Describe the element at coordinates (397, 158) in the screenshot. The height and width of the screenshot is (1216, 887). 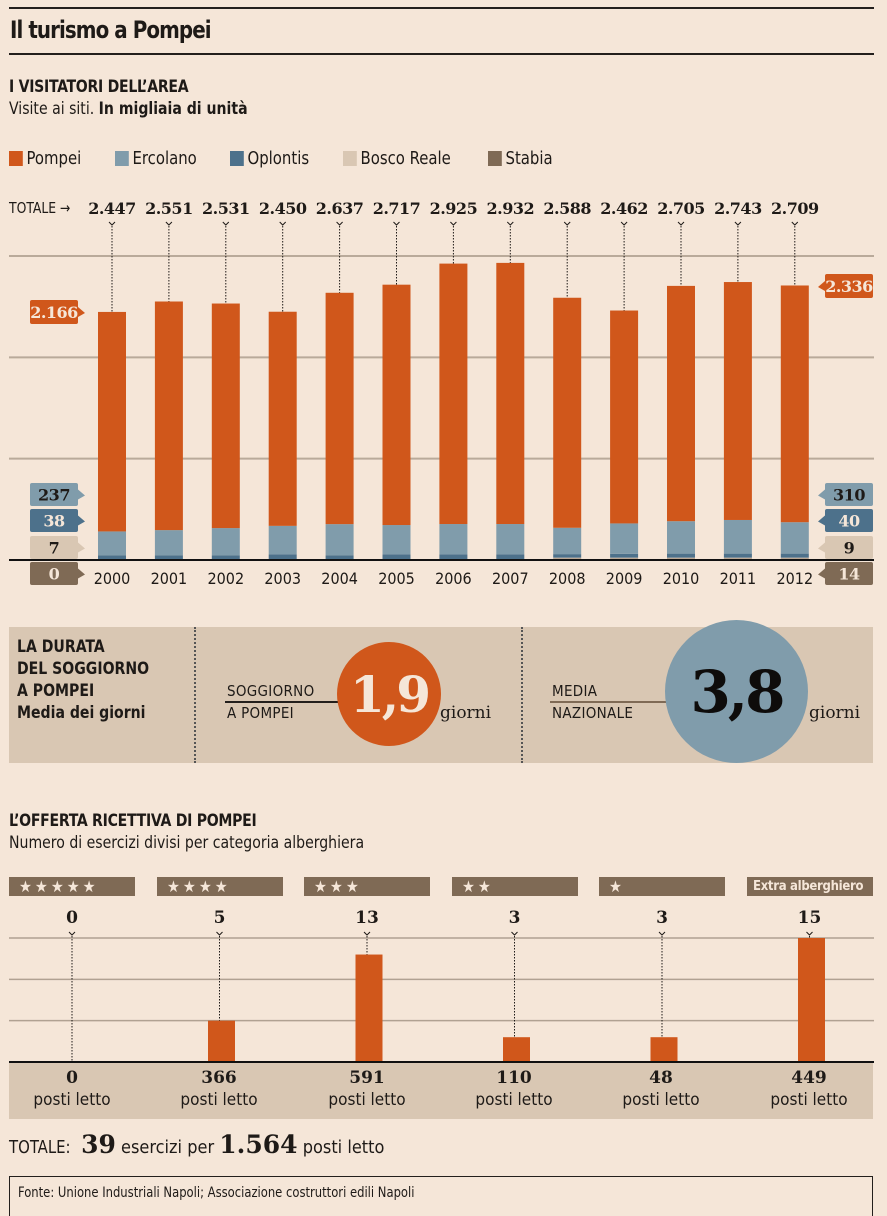
I see `legend-item-bosco-reale: Bosco Reale` at that location.